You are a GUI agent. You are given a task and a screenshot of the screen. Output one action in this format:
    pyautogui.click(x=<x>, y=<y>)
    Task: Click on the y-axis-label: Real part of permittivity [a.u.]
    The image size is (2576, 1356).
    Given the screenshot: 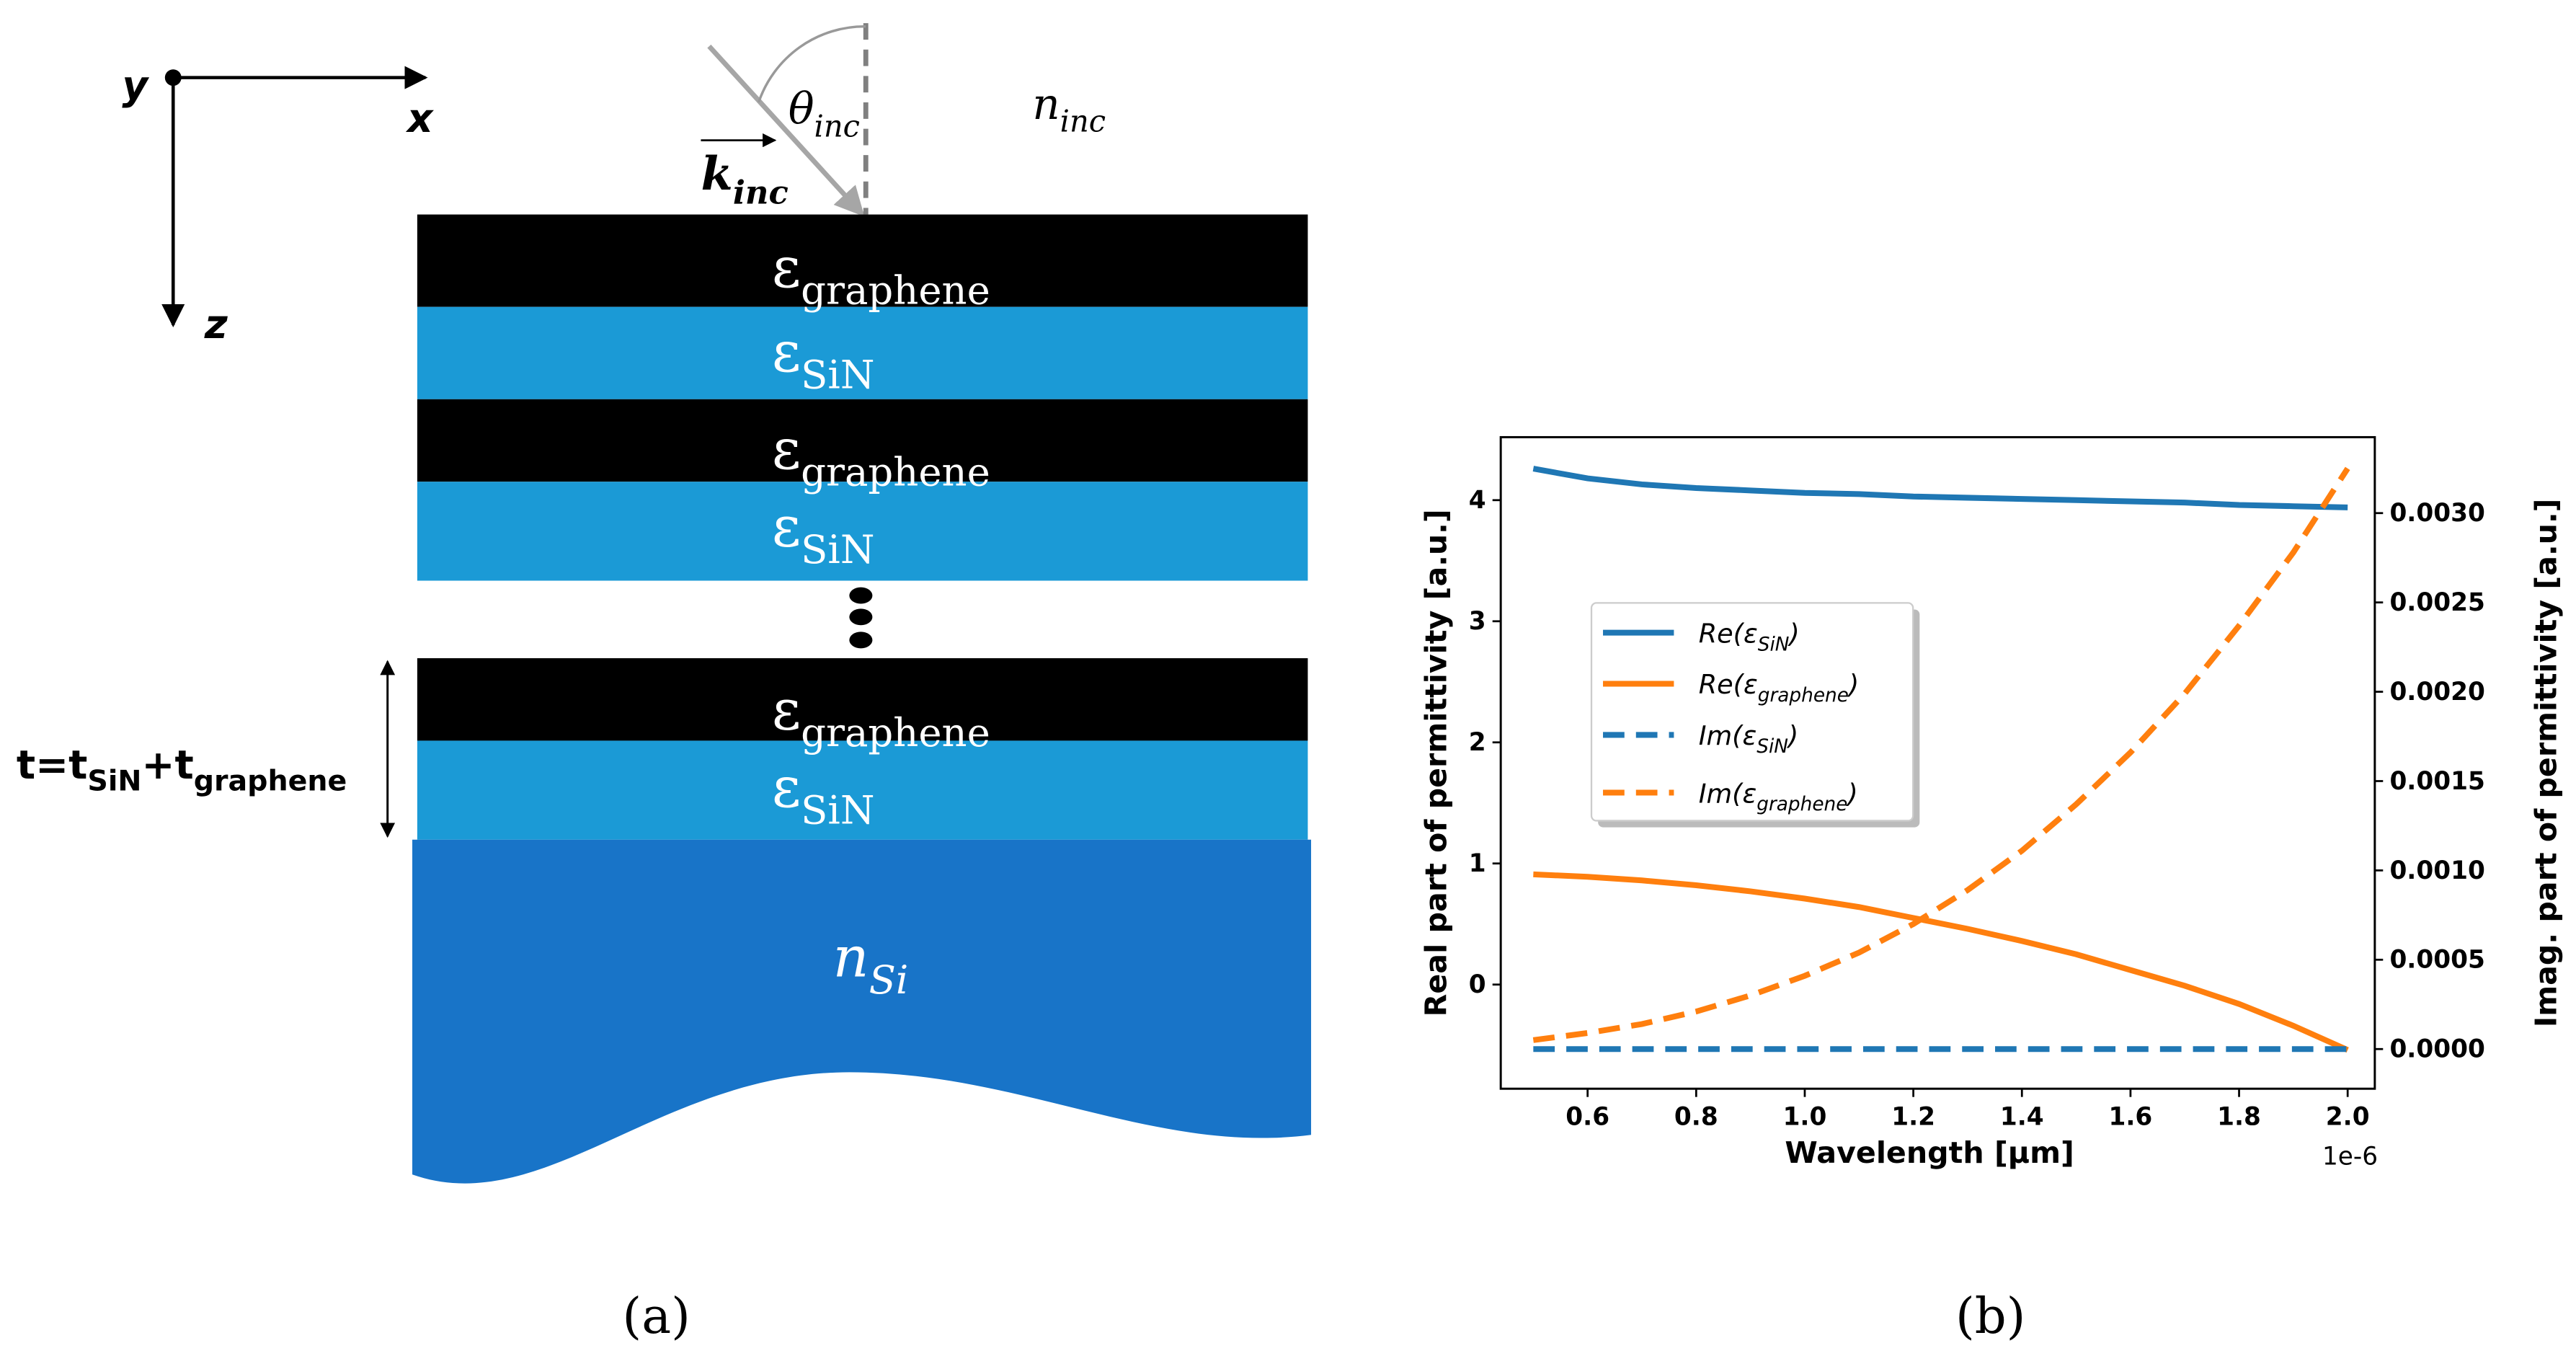 What is the action you would take?
    pyautogui.click(x=1436, y=763)
    